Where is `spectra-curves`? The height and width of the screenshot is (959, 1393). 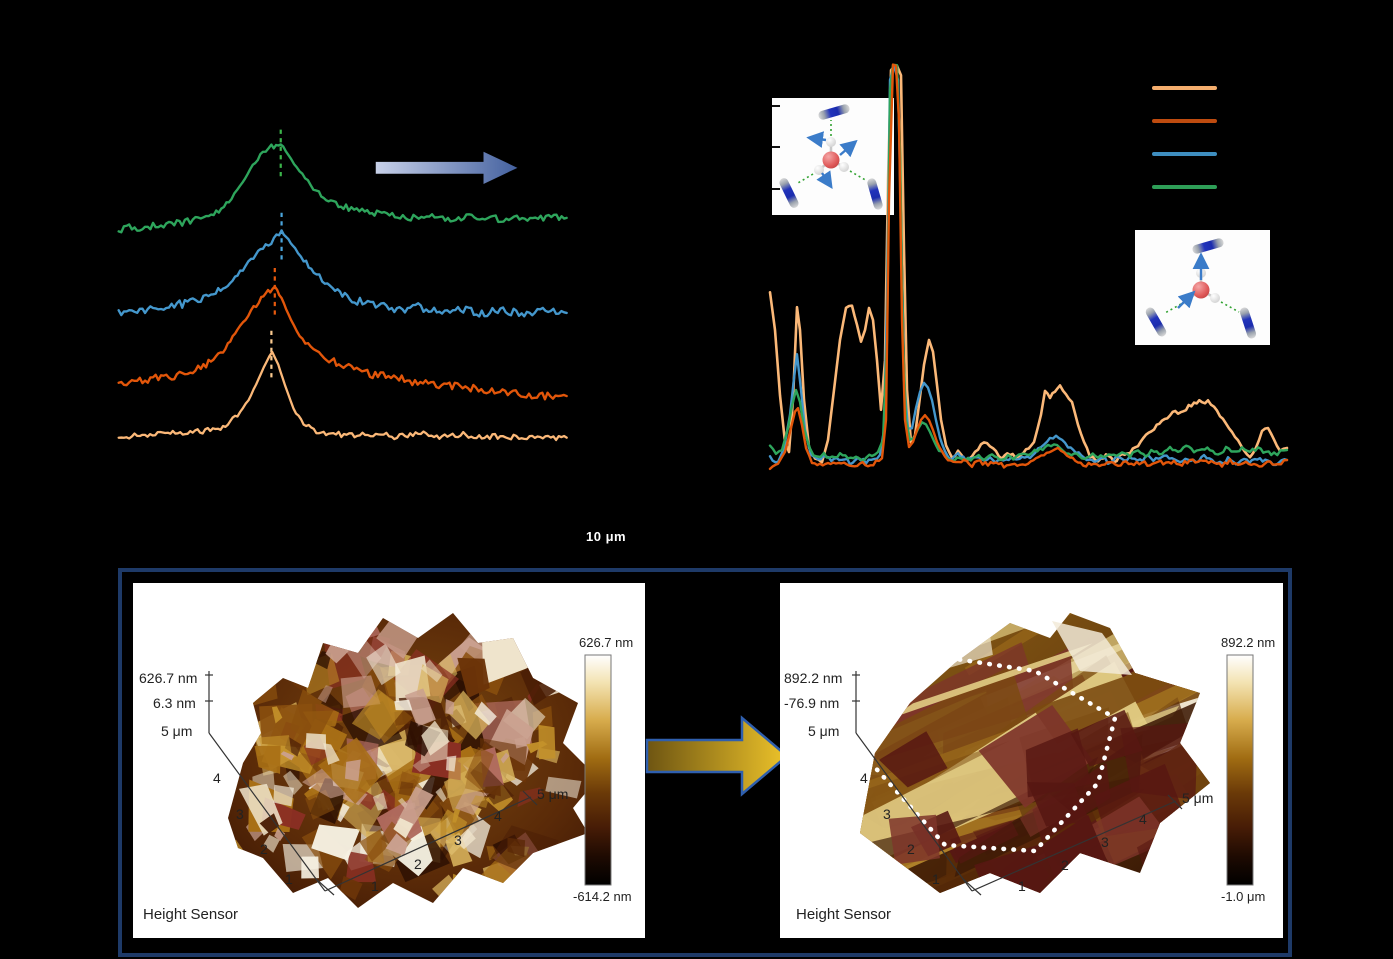
spectra-curves is located at coordinates (342, 285).